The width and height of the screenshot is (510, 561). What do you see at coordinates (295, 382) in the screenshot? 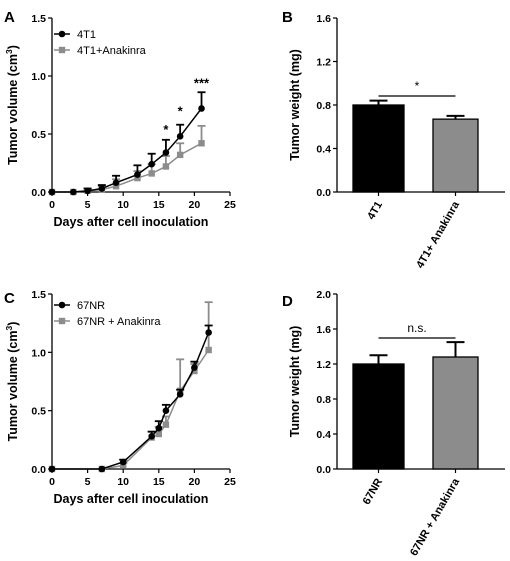
I see `y-axis-label: Tumor weight (mg)` at bounding box center [295, 382].